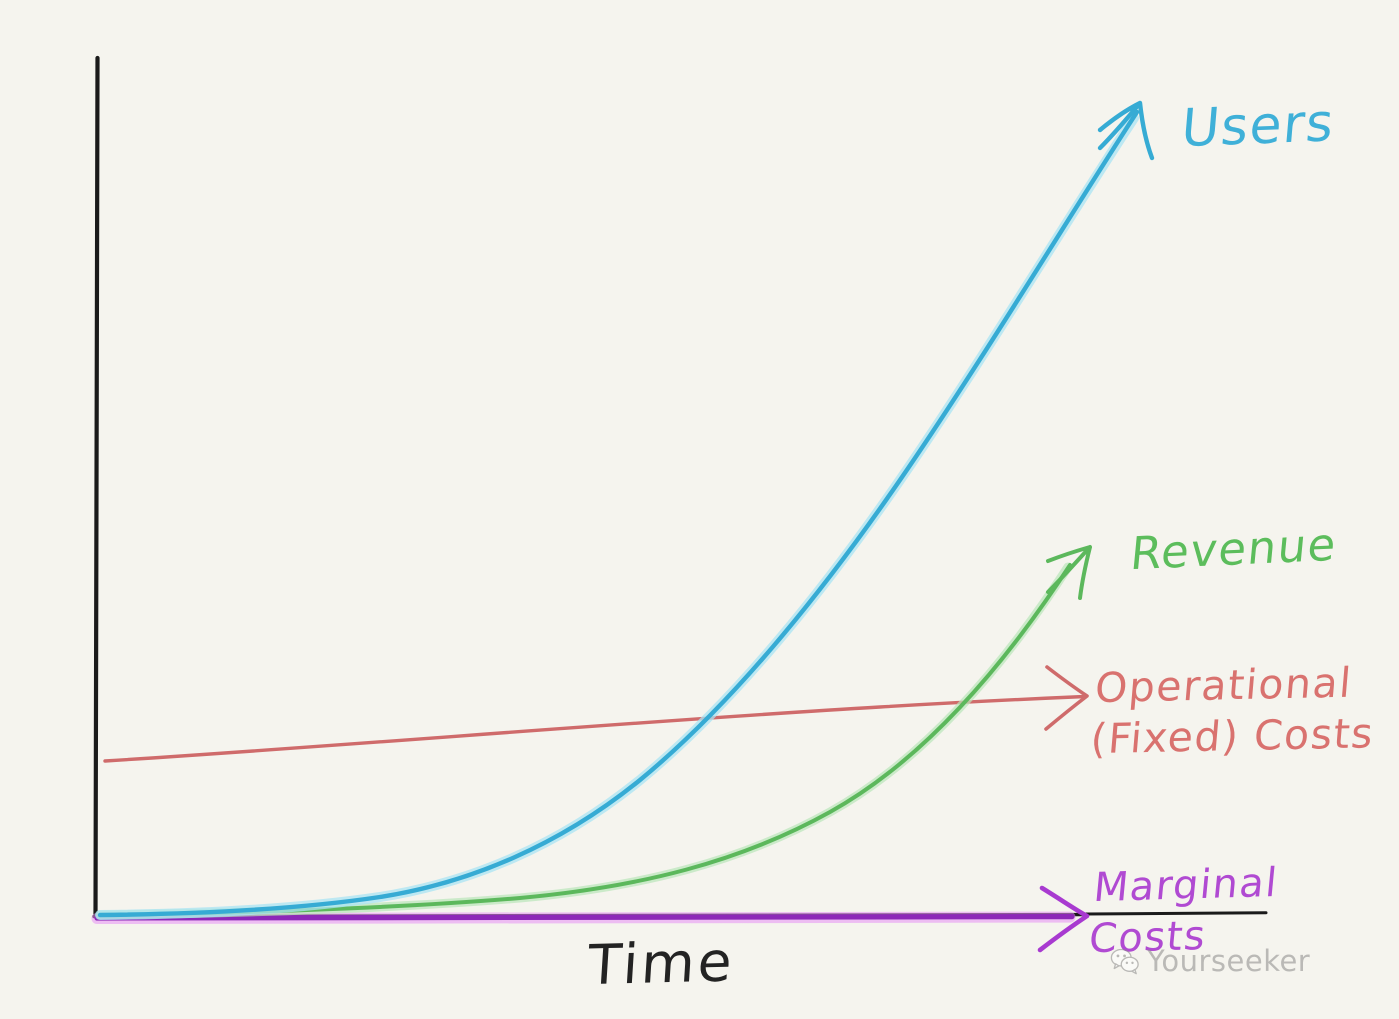 This screenshot has height=1019, width=1399. I want to click on series-marginal-costs, so click(590, 919).